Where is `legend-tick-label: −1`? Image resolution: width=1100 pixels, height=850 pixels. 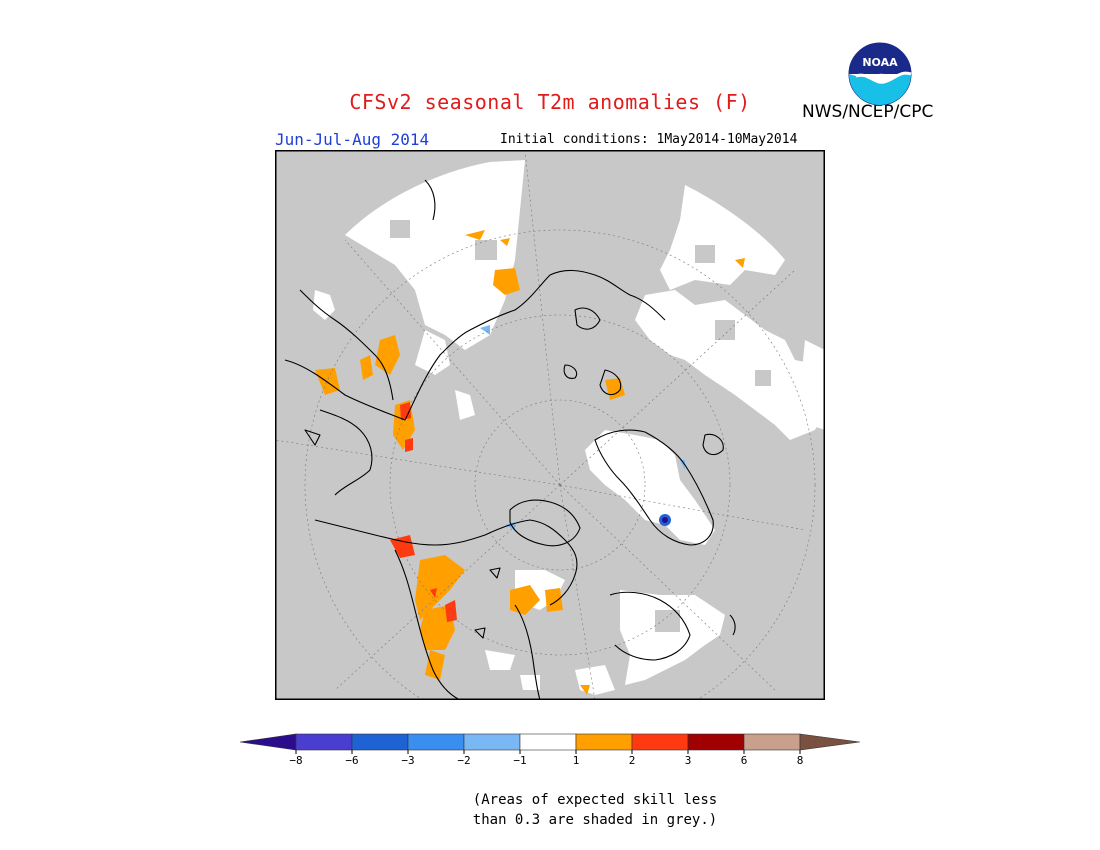 legend-tick-label: −1 is located at coordinates (519, 760).